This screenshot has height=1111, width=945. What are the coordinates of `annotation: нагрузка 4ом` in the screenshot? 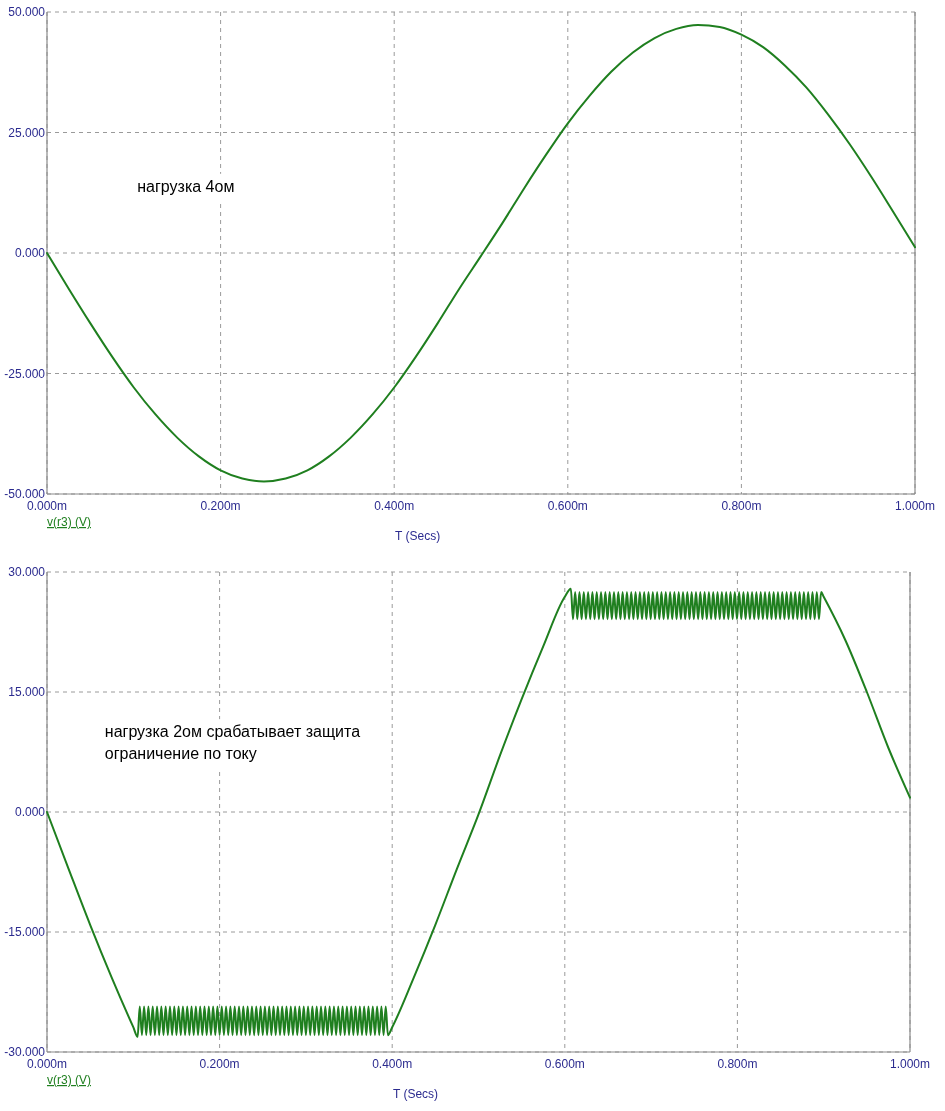 It's located at (186, 186).